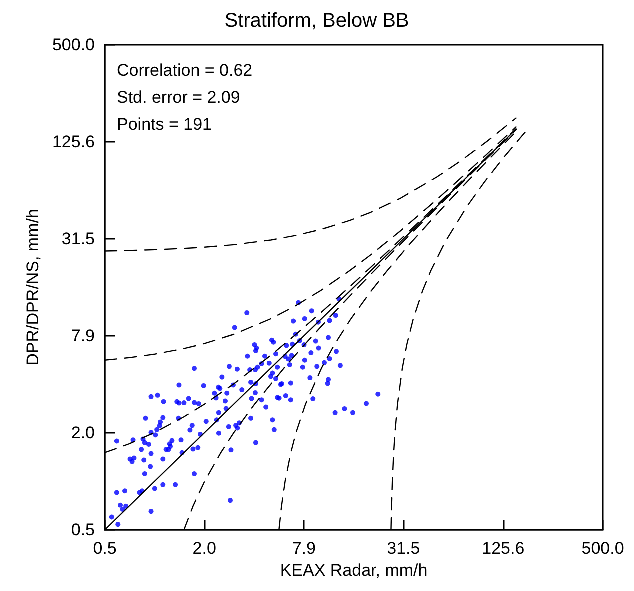  I want to click on y-tick-label: 2.0, so click(83, 433).